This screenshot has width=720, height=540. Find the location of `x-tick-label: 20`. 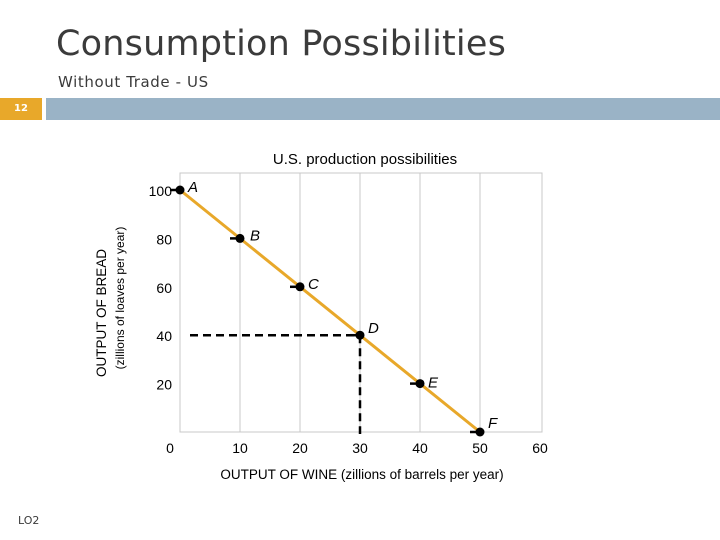

x-tick-label: 20 is located at coordinates (300, 448).